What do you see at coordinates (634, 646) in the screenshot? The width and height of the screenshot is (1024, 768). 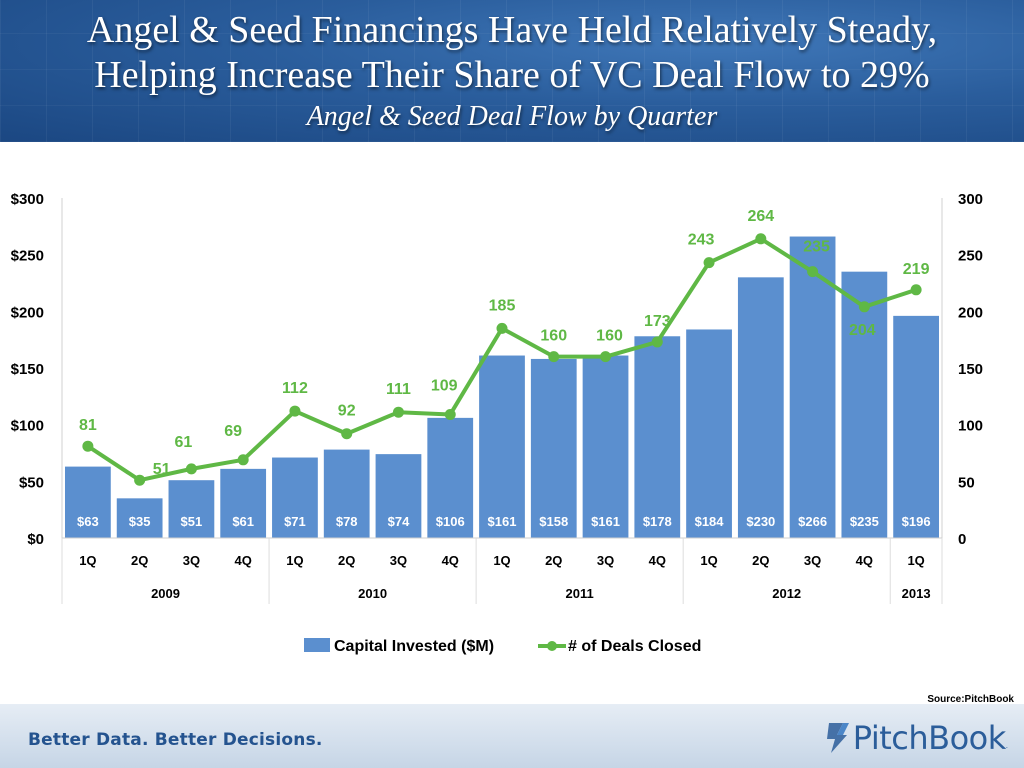 I see `legend-line-label: # of Deals Closed` at bounding box center [634, 646].